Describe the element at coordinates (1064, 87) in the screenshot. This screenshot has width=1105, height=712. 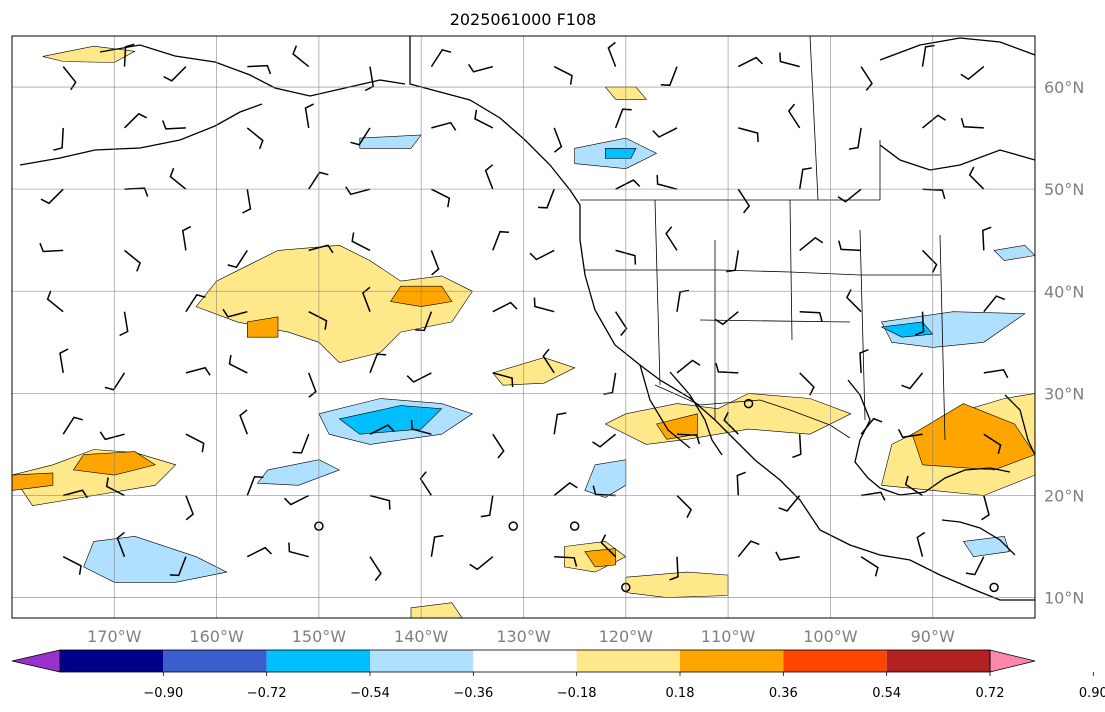
I see `lat-tick-label: 60°N` at that location.